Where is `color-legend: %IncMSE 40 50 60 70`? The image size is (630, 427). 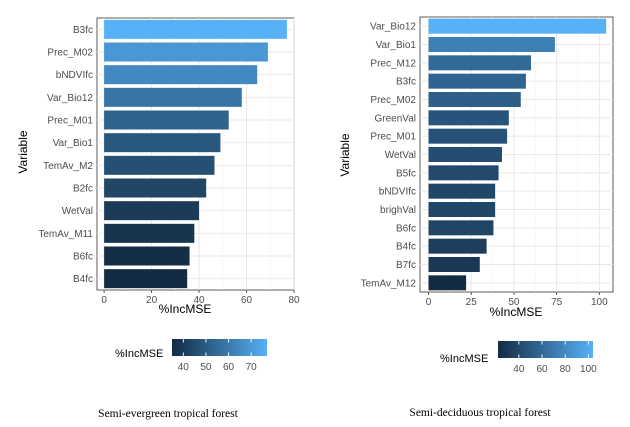 color-legend: %IncMSE 40 50 60 70 is located at coordinates (191, 356).